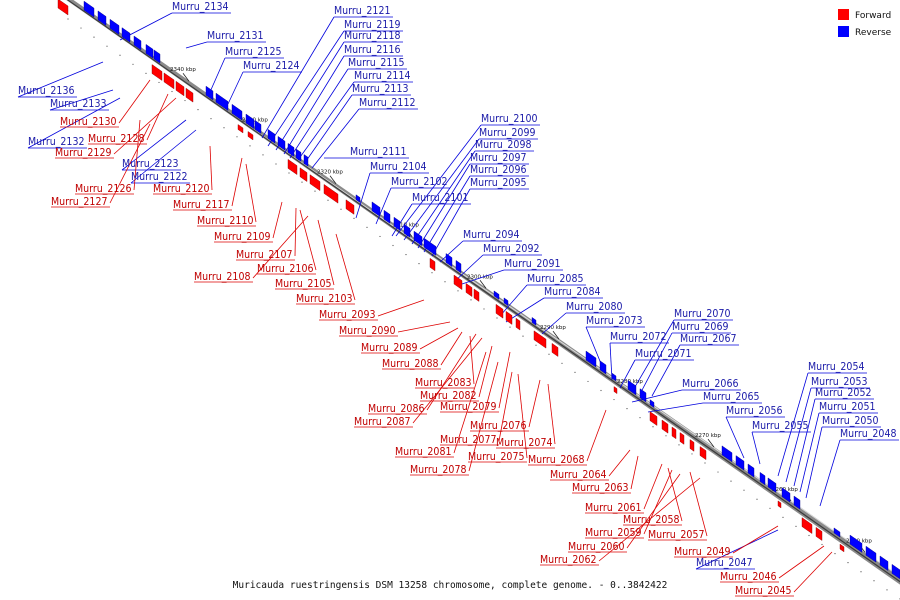 This screenshot has width=900, height=600. Describe the element at coordinates (708, 339) in the screenshot. I see `reverse-gene-label: Murru_2067` at that location.